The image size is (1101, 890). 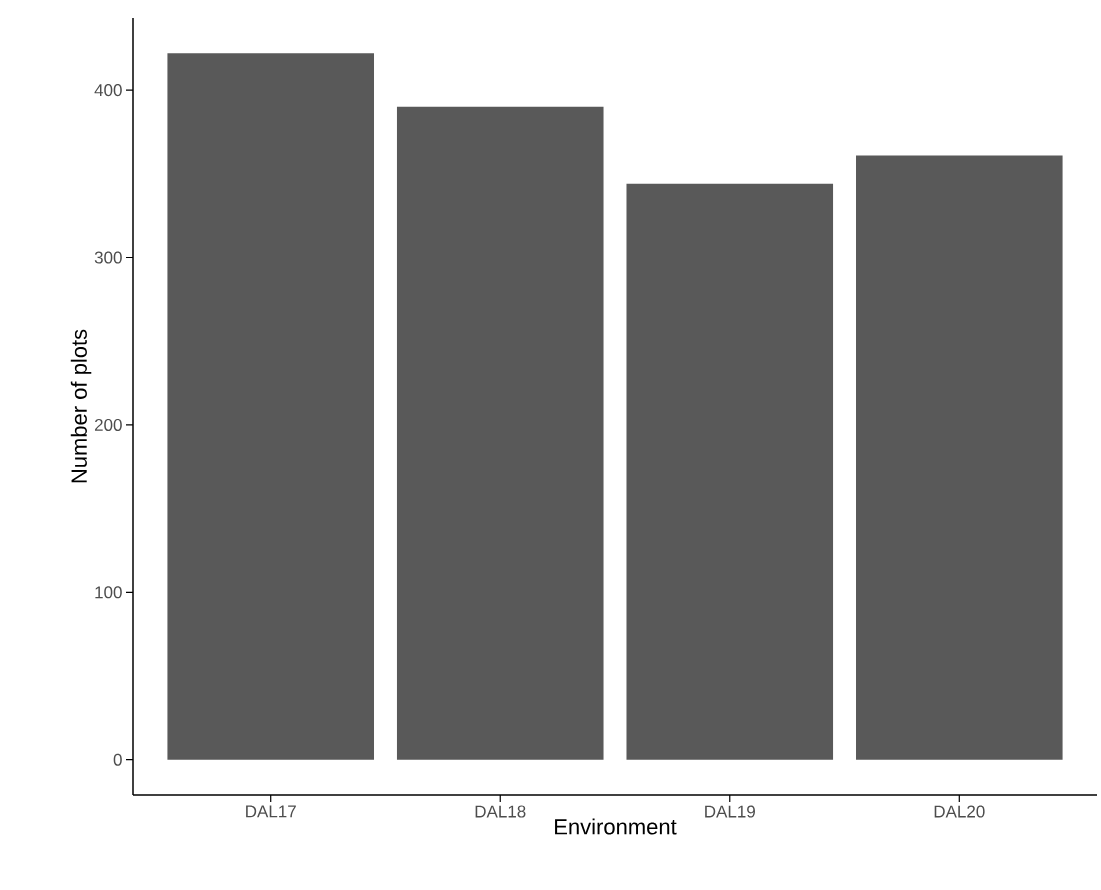 What do you see at coordinates (108, 90) in the screenshot?
I see `y-tick-label: 400` at bounding box center [108, 90].